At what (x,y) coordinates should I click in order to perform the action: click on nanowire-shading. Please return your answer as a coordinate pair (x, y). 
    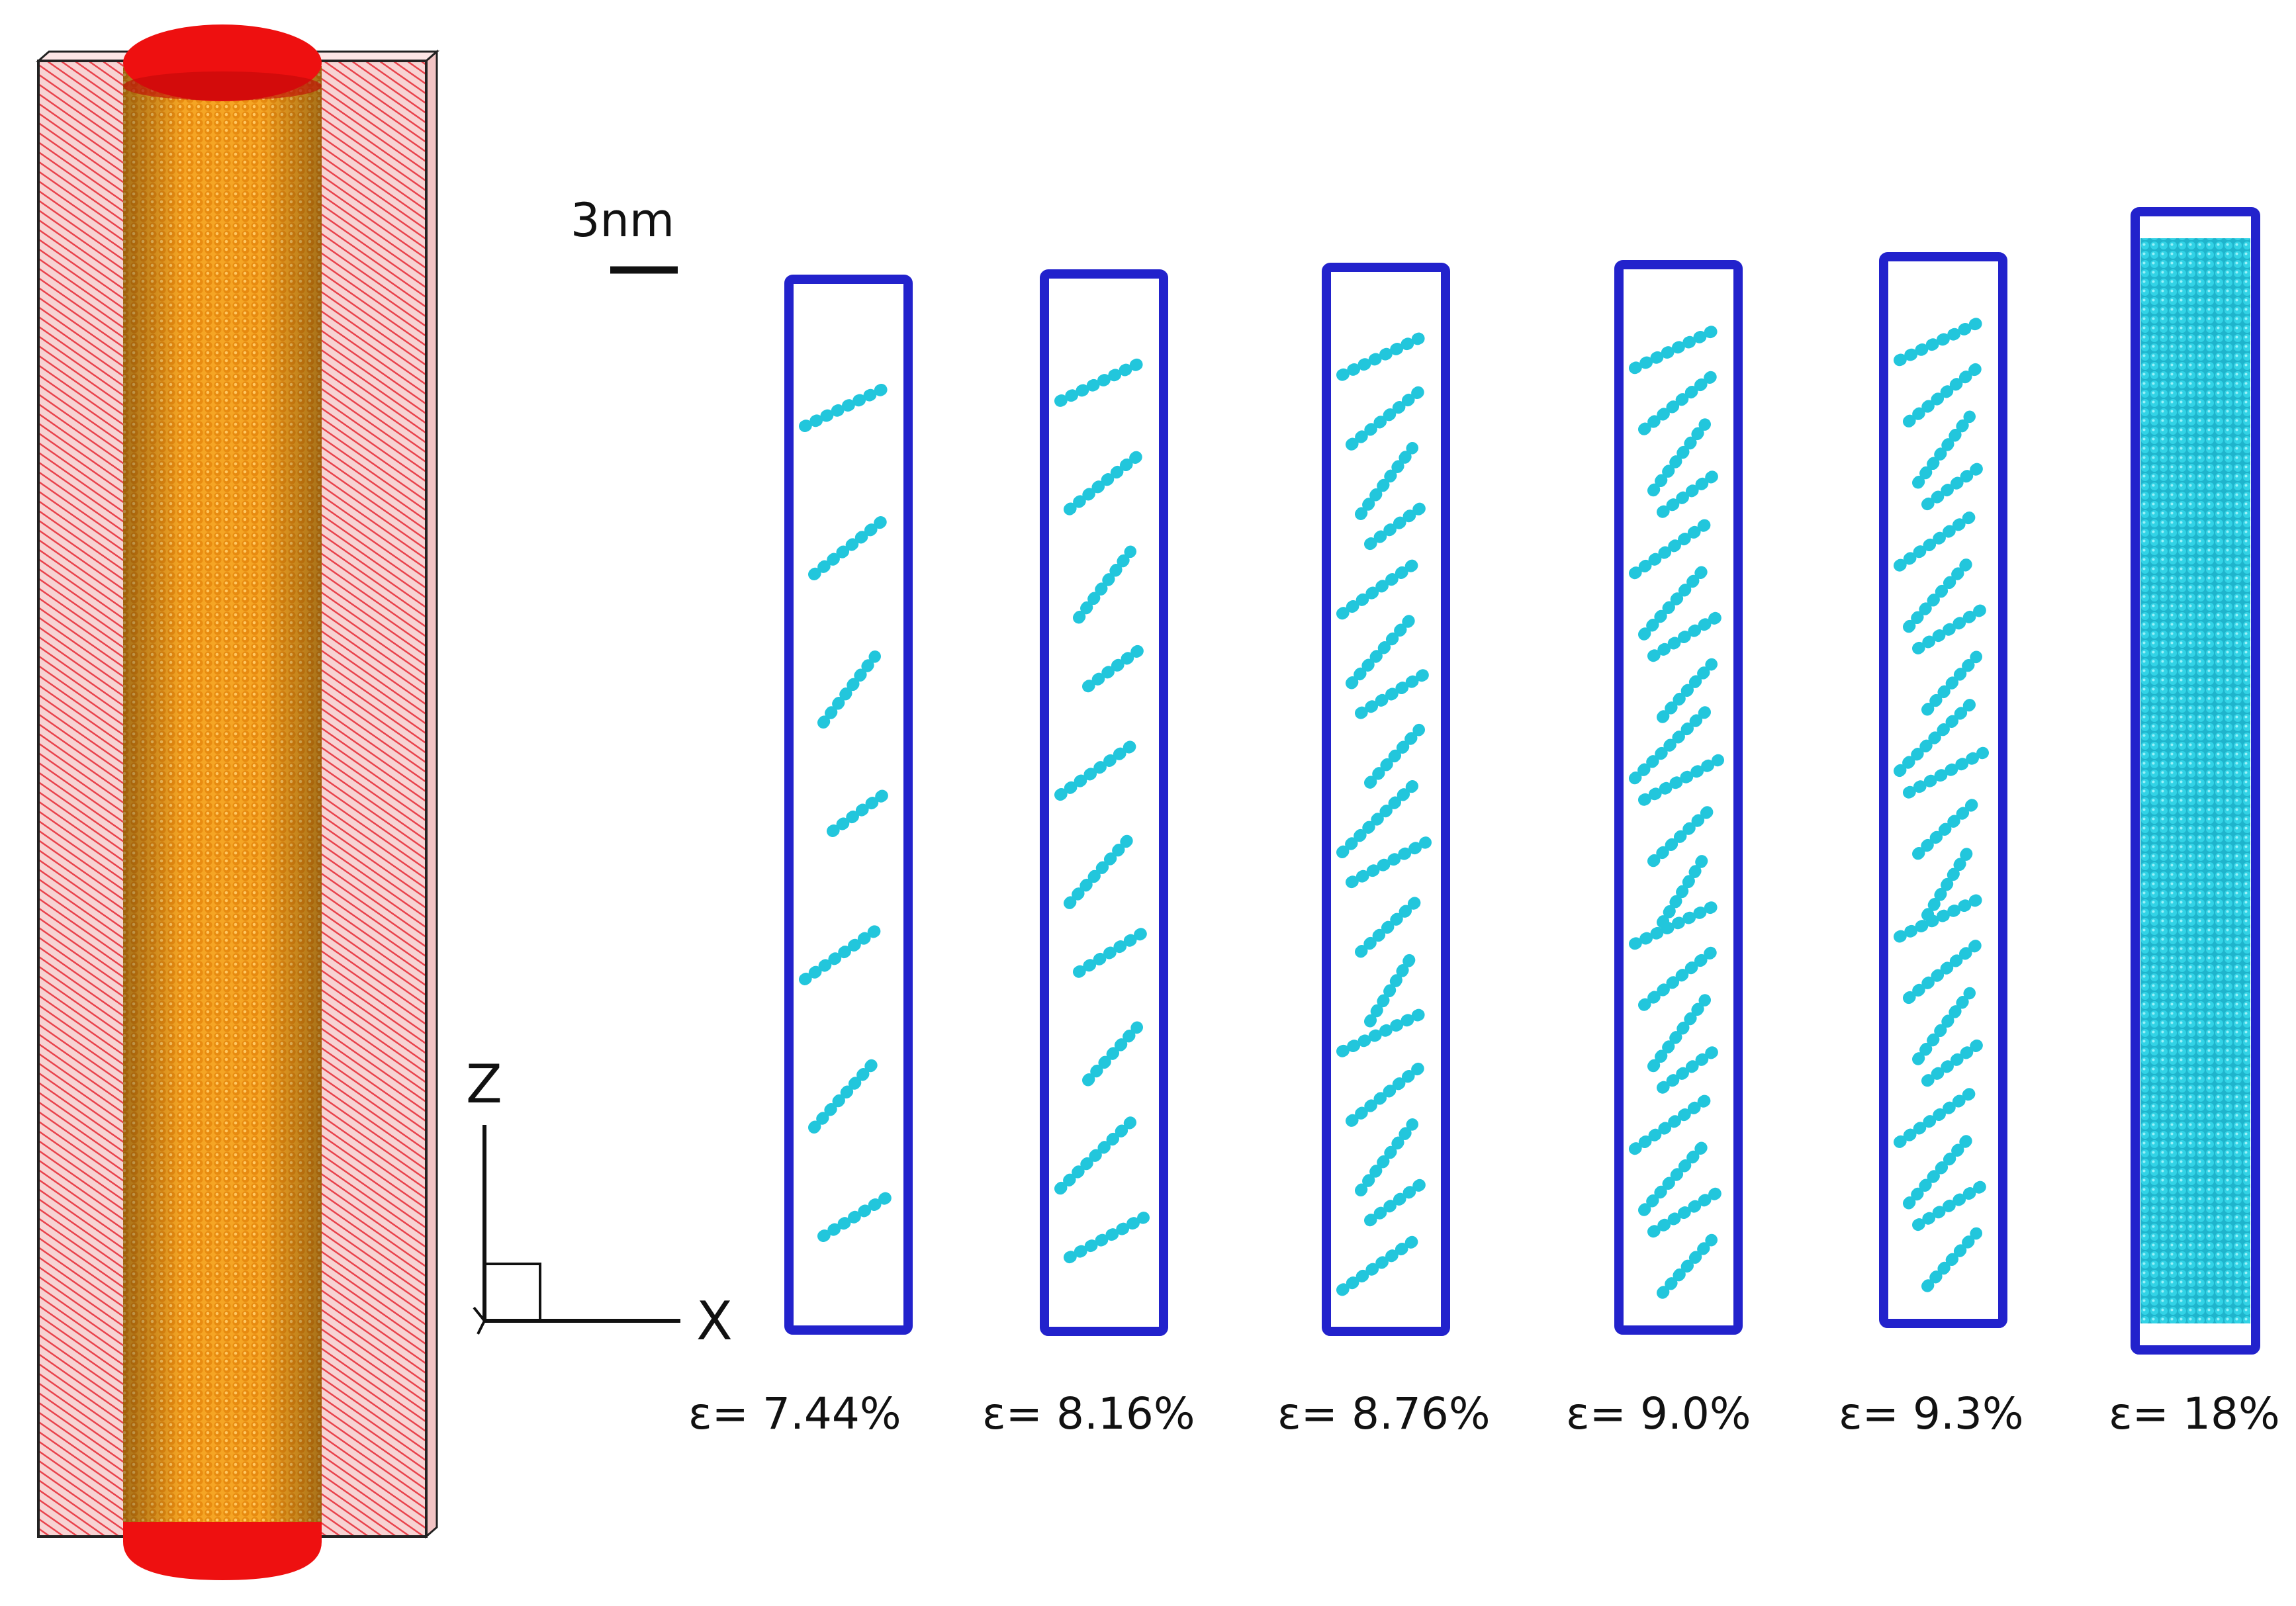
    Looking at the image, I should click on (222, 804).